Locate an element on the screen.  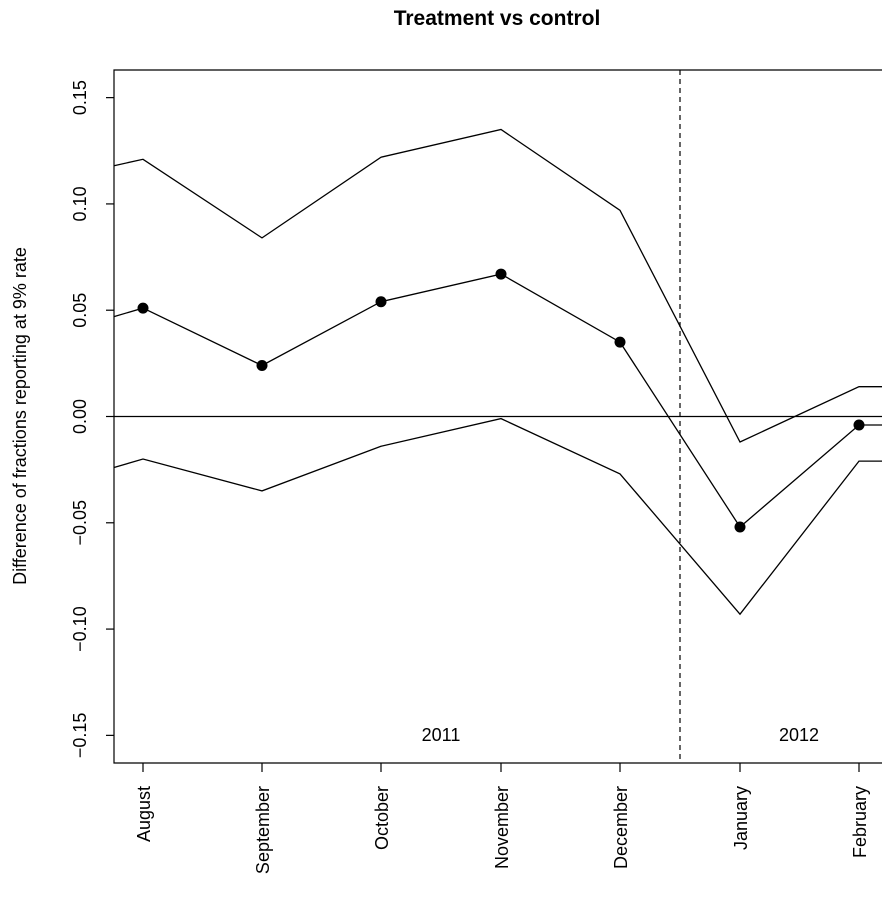
y-tick-label: −0.10 is located at coordinates (80, 629).